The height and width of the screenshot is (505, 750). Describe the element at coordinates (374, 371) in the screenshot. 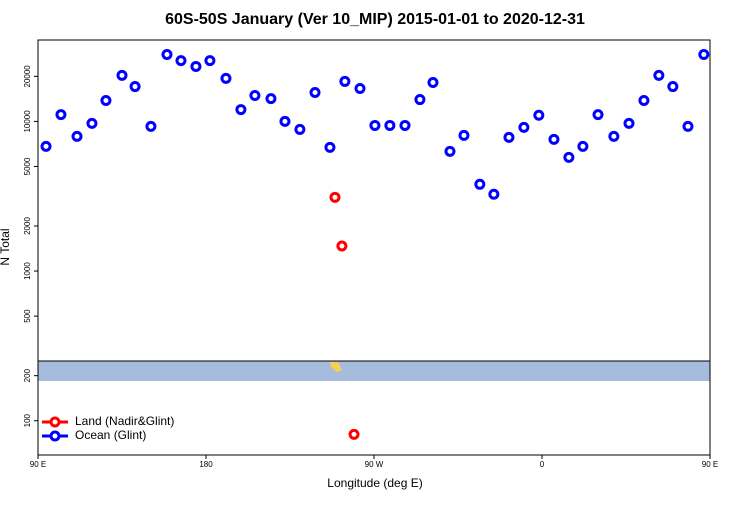

I see `map-strip` at that location.